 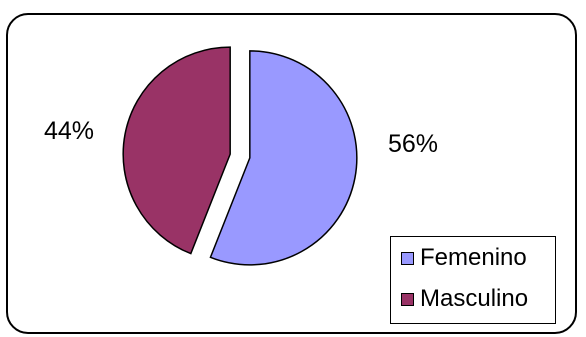 I want to click on pie-slice-masculino, so click(x=176, y=150).